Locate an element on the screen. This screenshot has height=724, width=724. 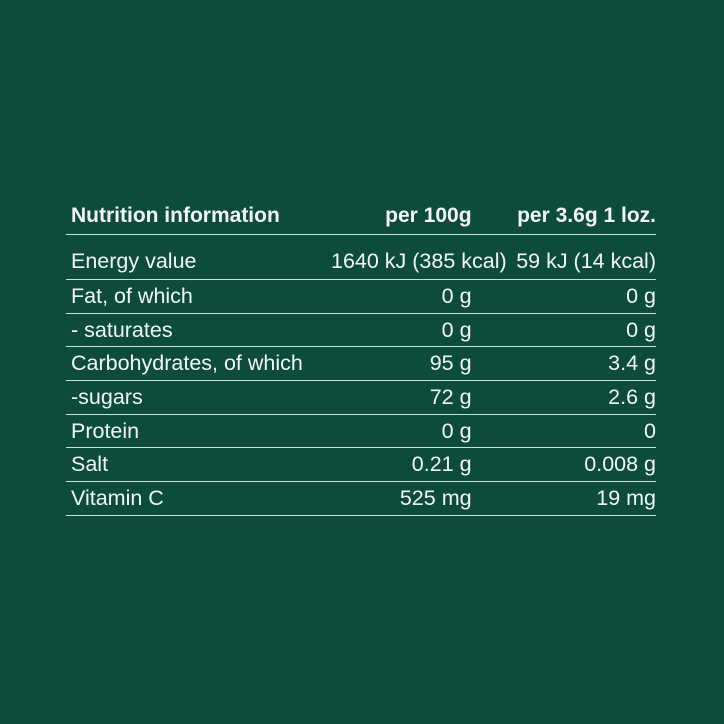
value-per-serving: 19 mg is located at coordinates (626, 497).